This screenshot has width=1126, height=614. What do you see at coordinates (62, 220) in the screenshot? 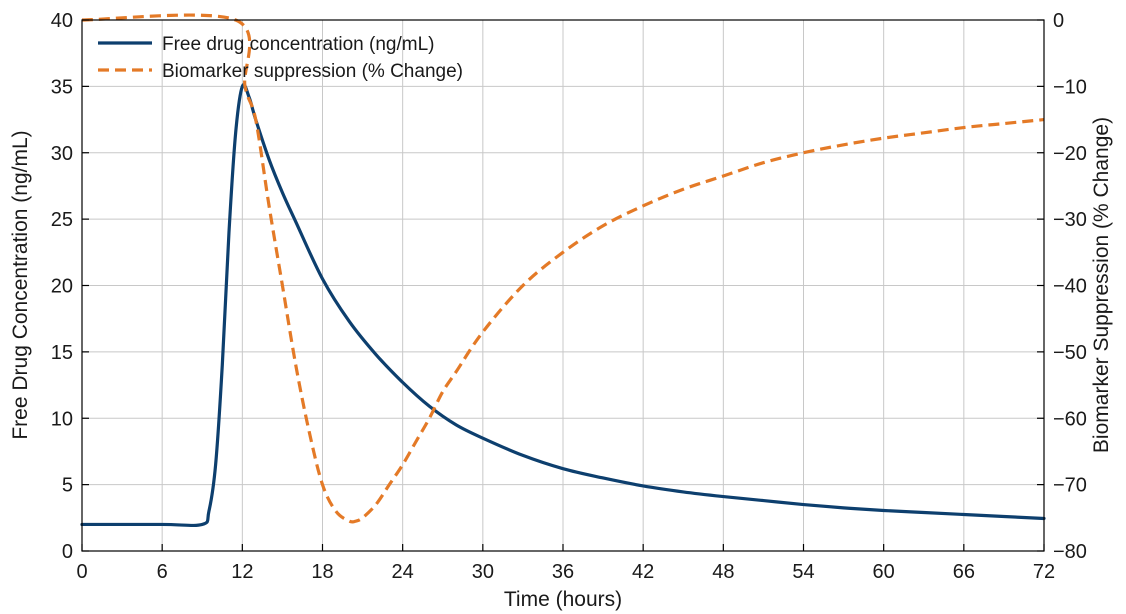
I see `y-left-tick-label: 25` at bounding box center [62, 220].